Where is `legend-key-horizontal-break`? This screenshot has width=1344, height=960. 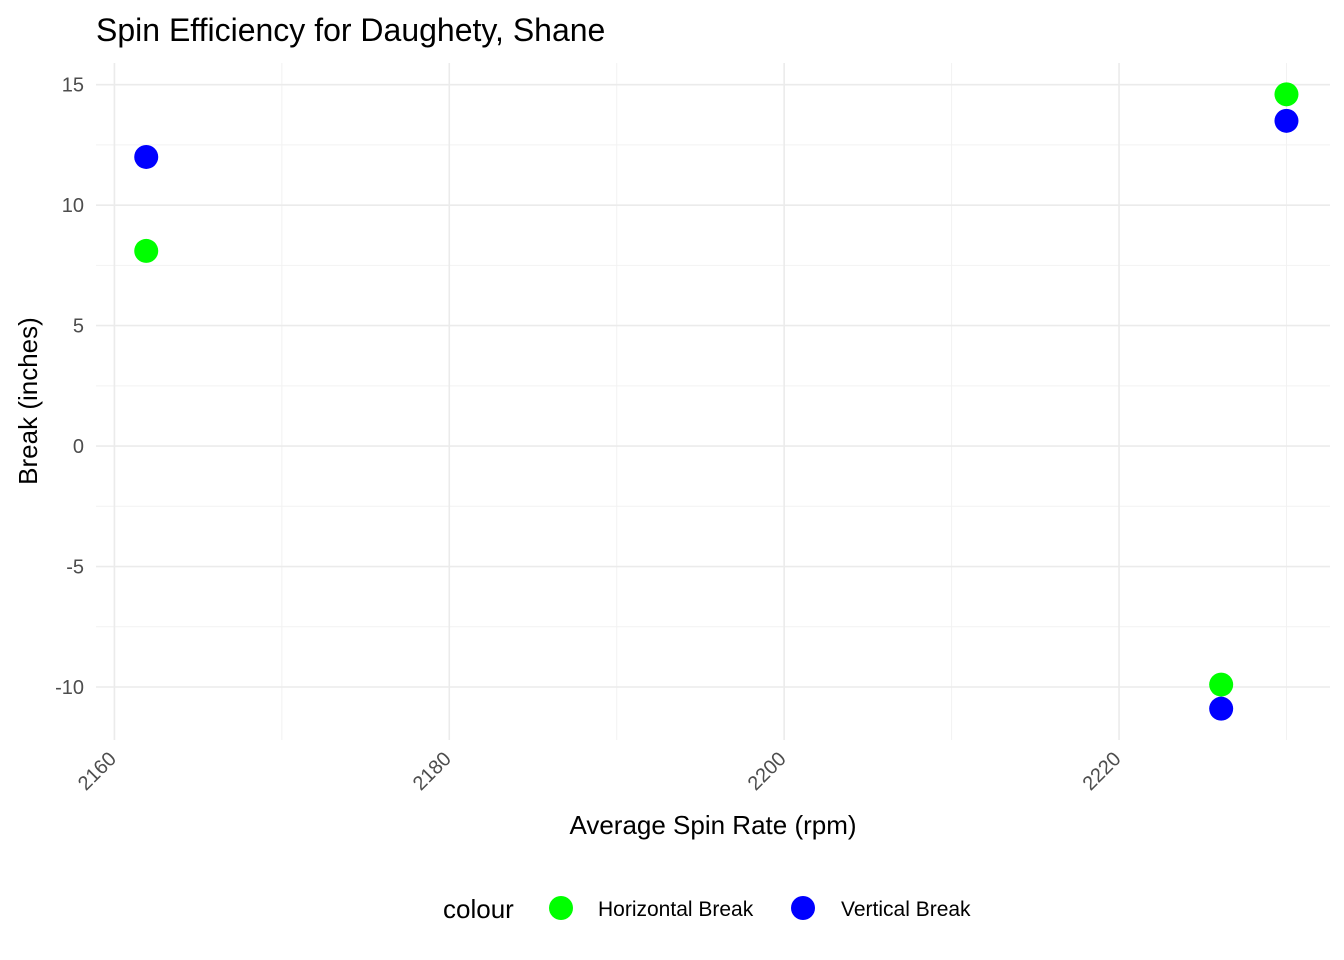 legend-key-horizontal-break is located at coordinates (561, 908).